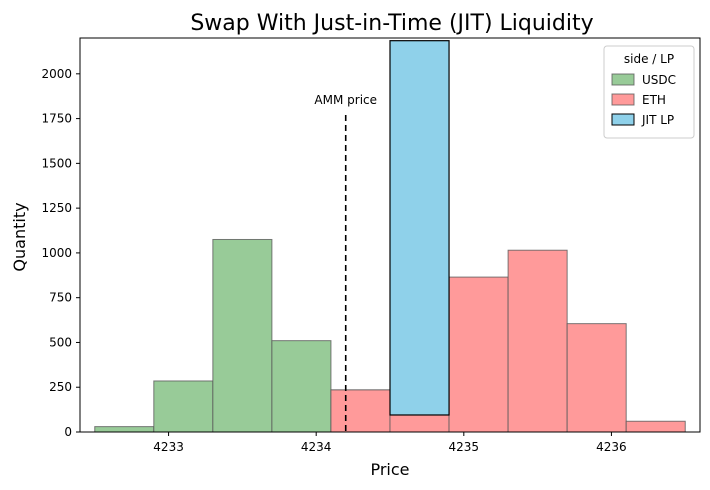  I want to click on legend-label-eth: ETH, so click(654, 100).